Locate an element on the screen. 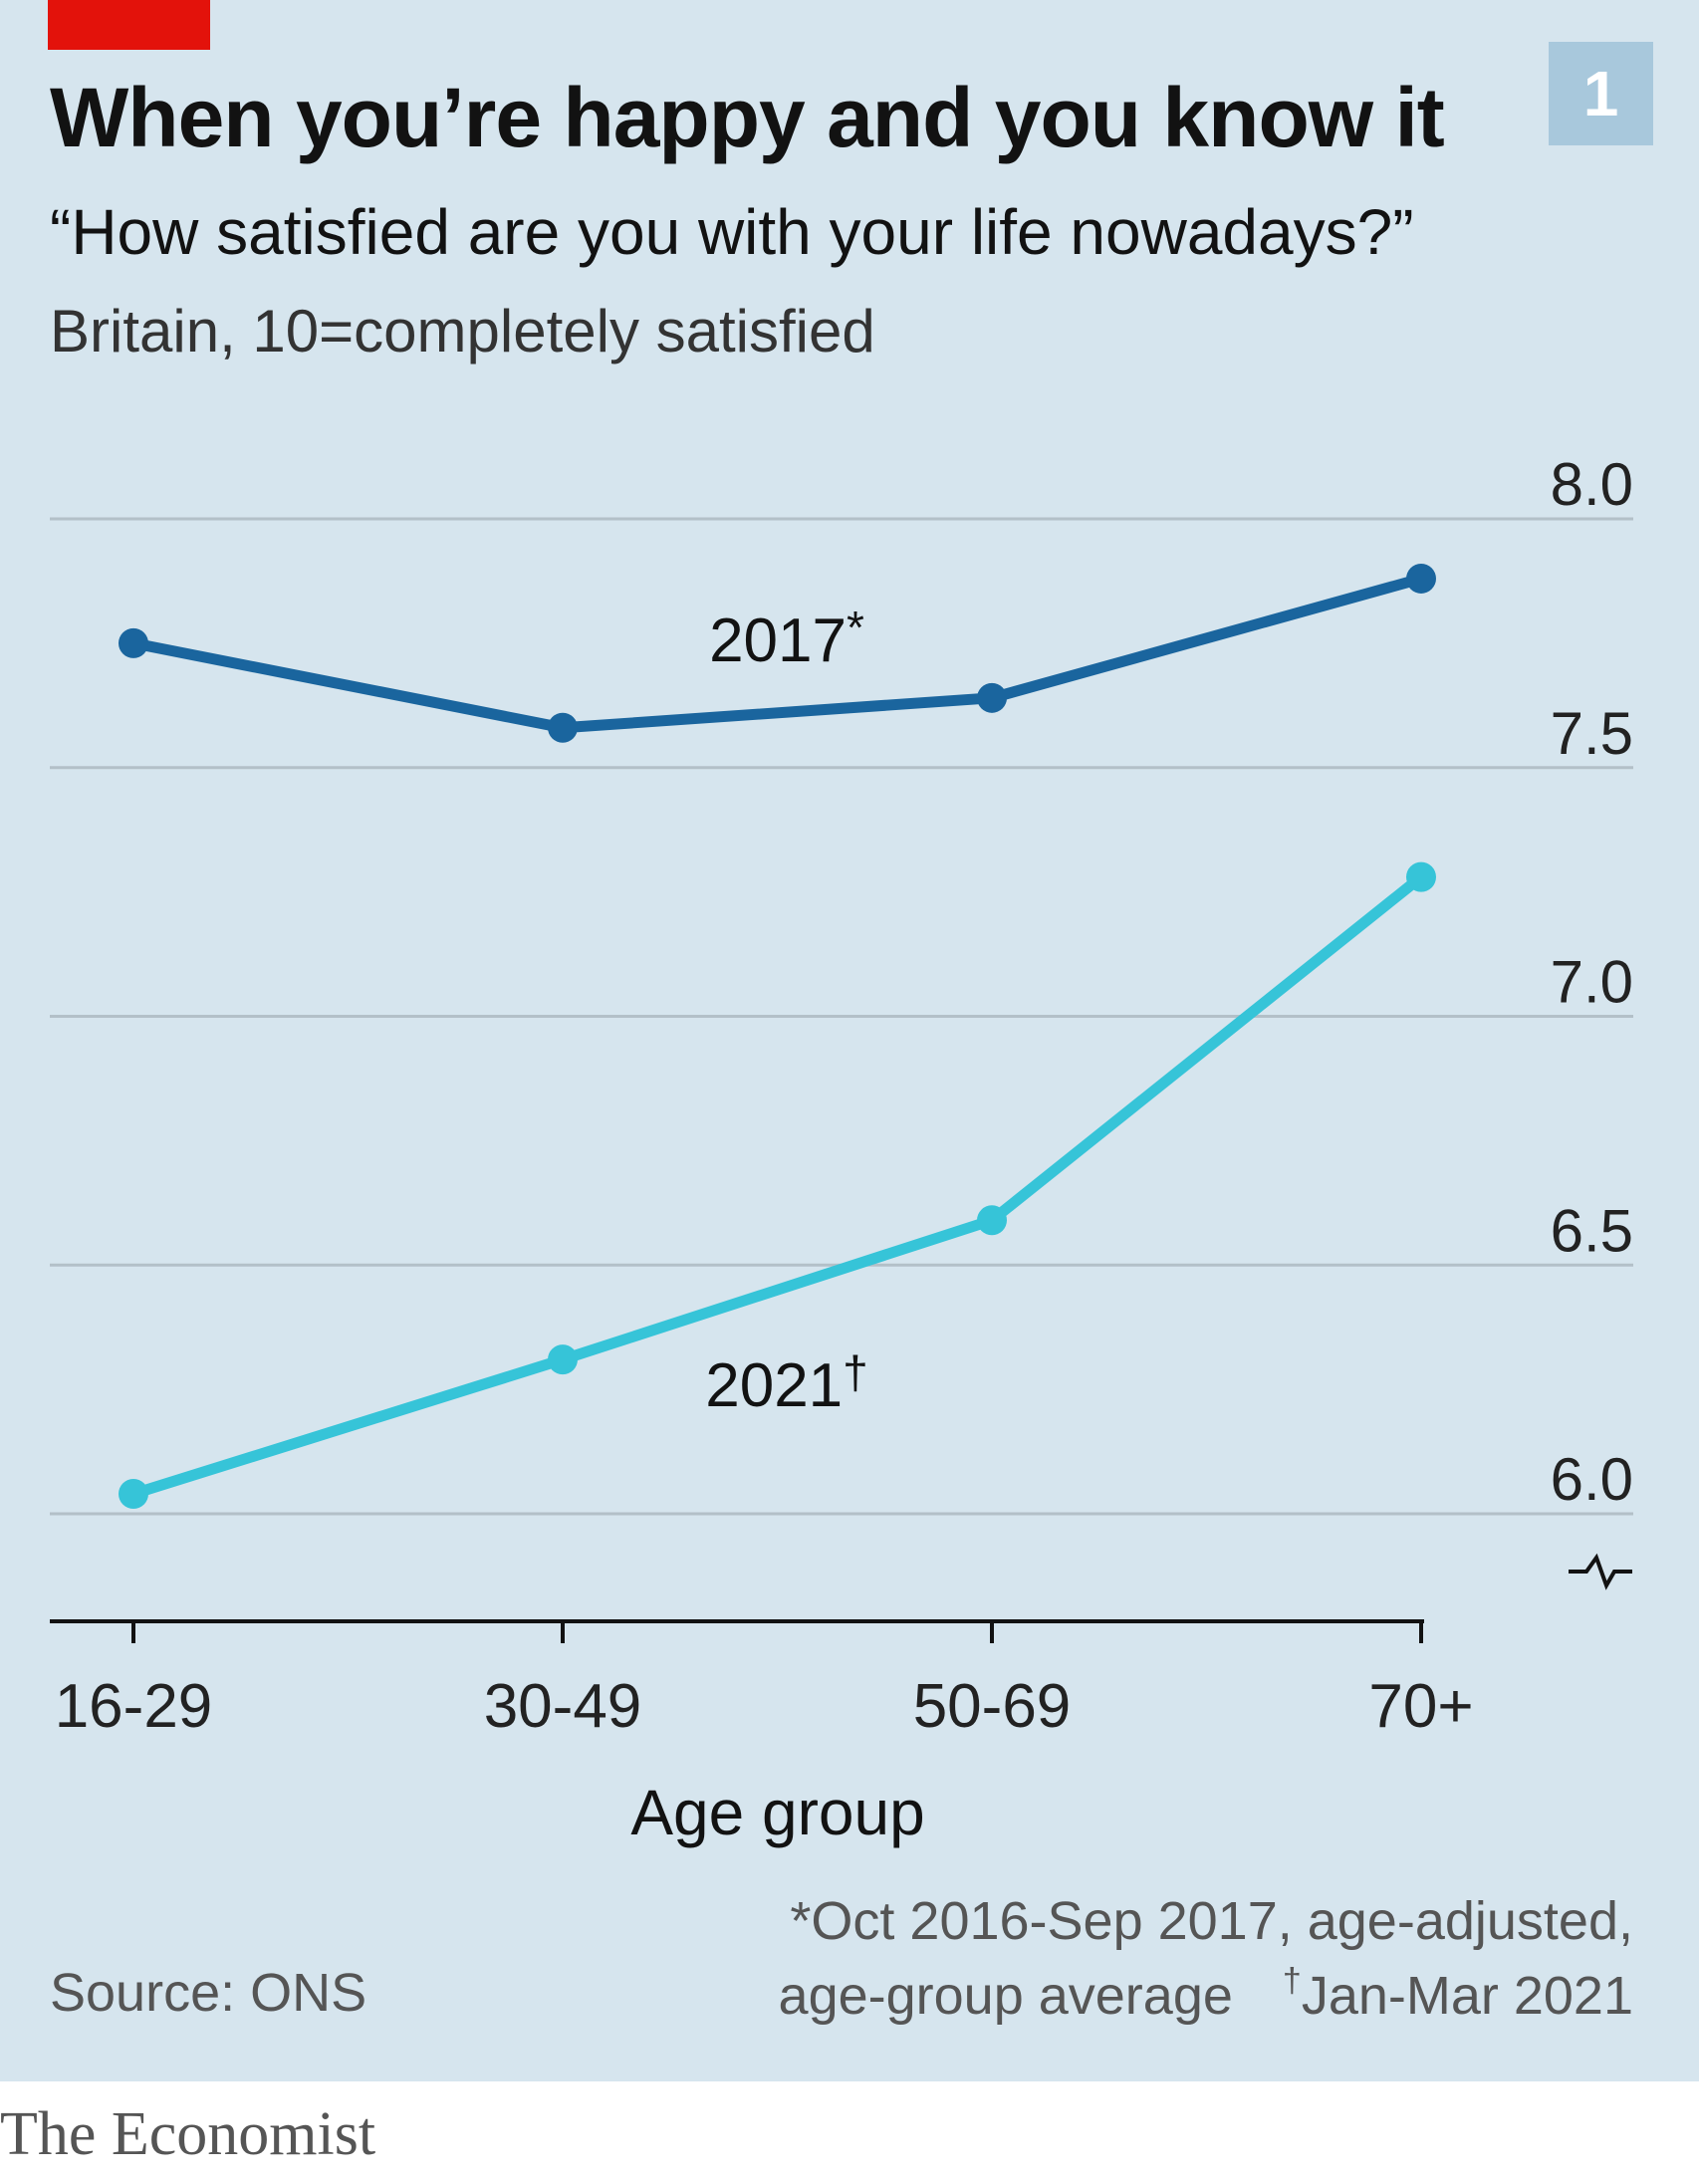  series-label-year: 2021 is located at coordinates (774, 1385).